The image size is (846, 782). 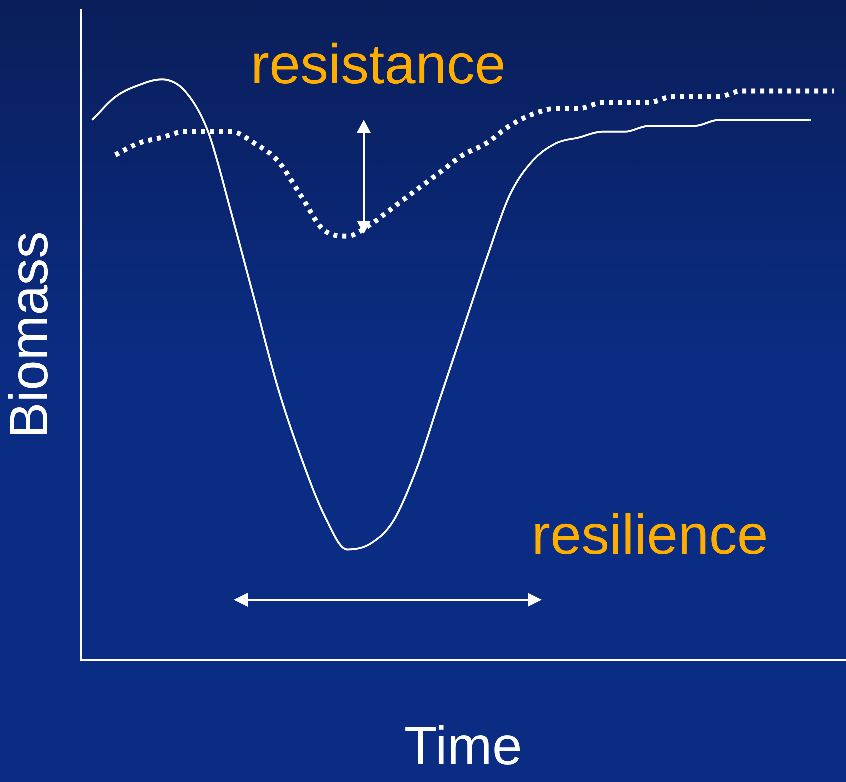 What do you see at coordinates (378, 64) in the screenshot?
I see `annotation: resistance` at bounding box center [378, 64].